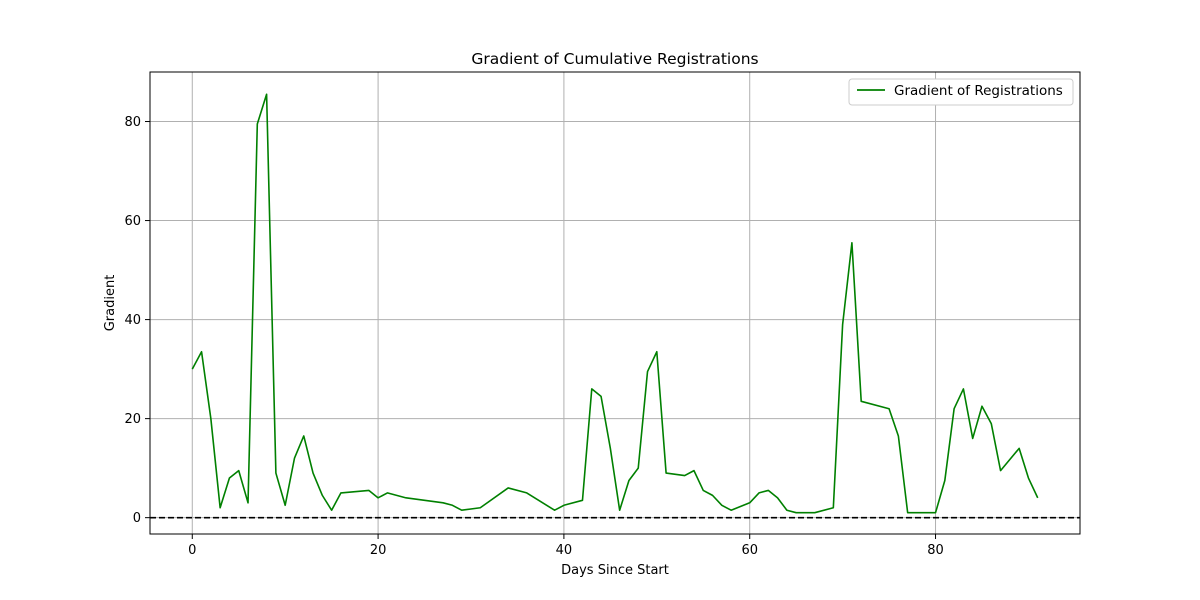 The height and width of the screenshot is (600, 1200). What do you see at coordinates (132, 320) in the screenshot?
I see `y-tick-label: 40` at bounding box center [132, 320].